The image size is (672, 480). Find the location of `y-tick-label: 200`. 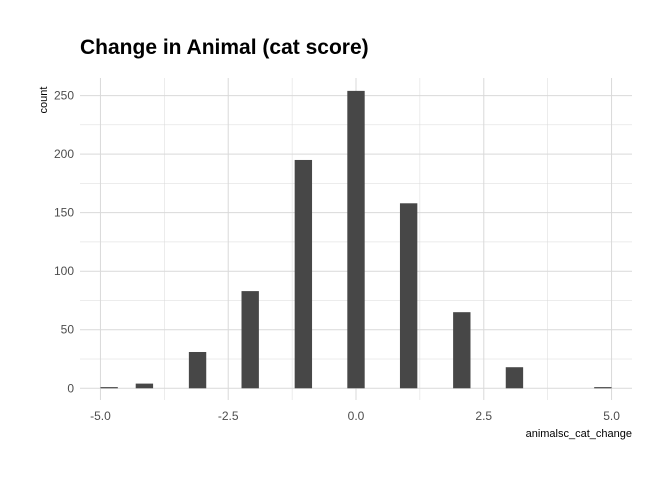

y-tick-label: 200 is located at coordinates (64, 154).